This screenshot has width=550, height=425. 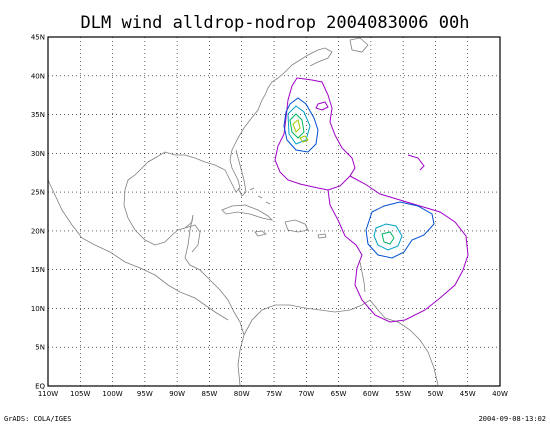 I want to click on contour-level3-south, so click(x=388, y=237).